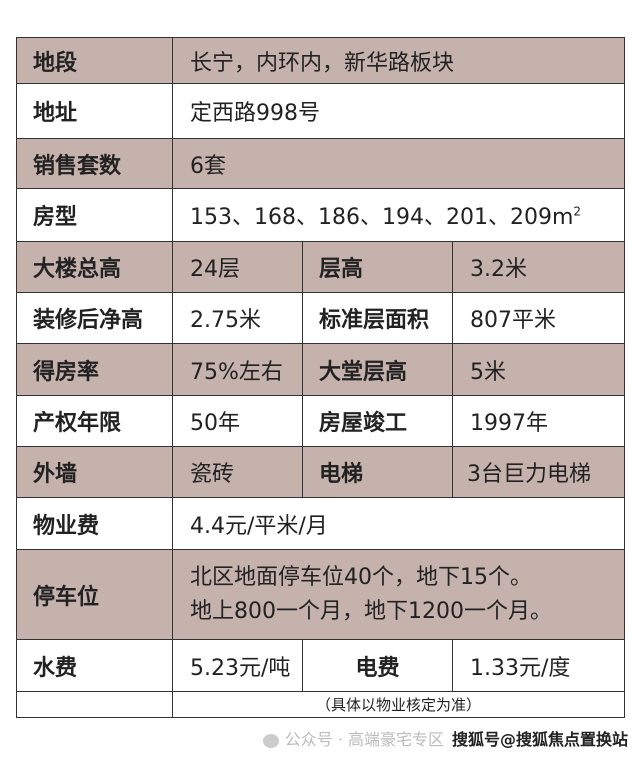 Image resolution: width=640 pixels, height=762 pixels. I want to click on parking-line-1: 北区地面停车位40个，地下15个。, so click(361, 577).